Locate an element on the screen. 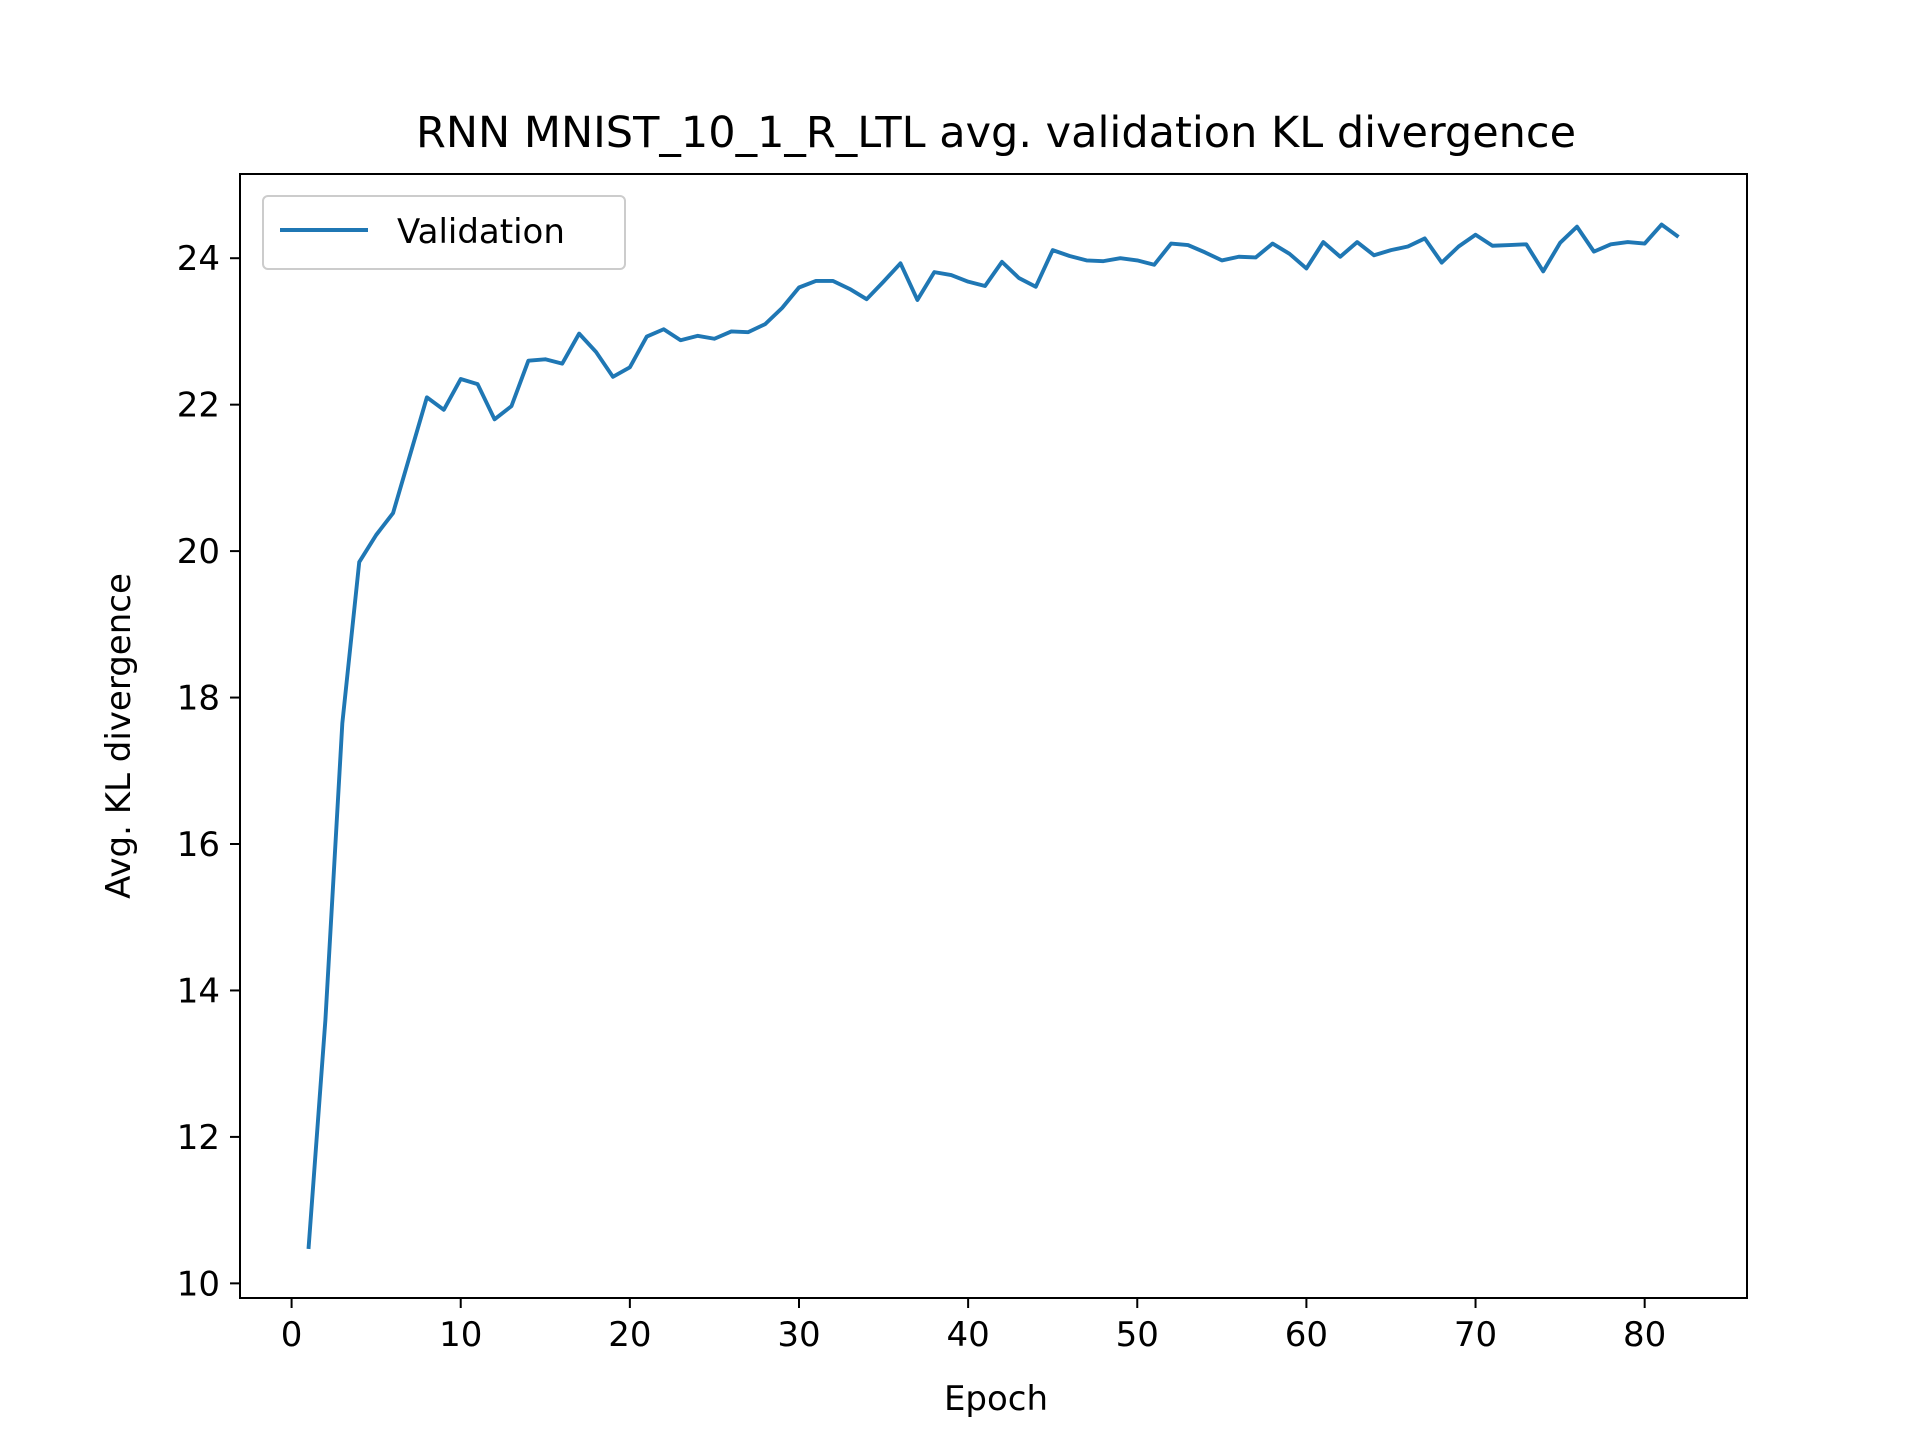  legend-box is located at coordinates (444, 232).